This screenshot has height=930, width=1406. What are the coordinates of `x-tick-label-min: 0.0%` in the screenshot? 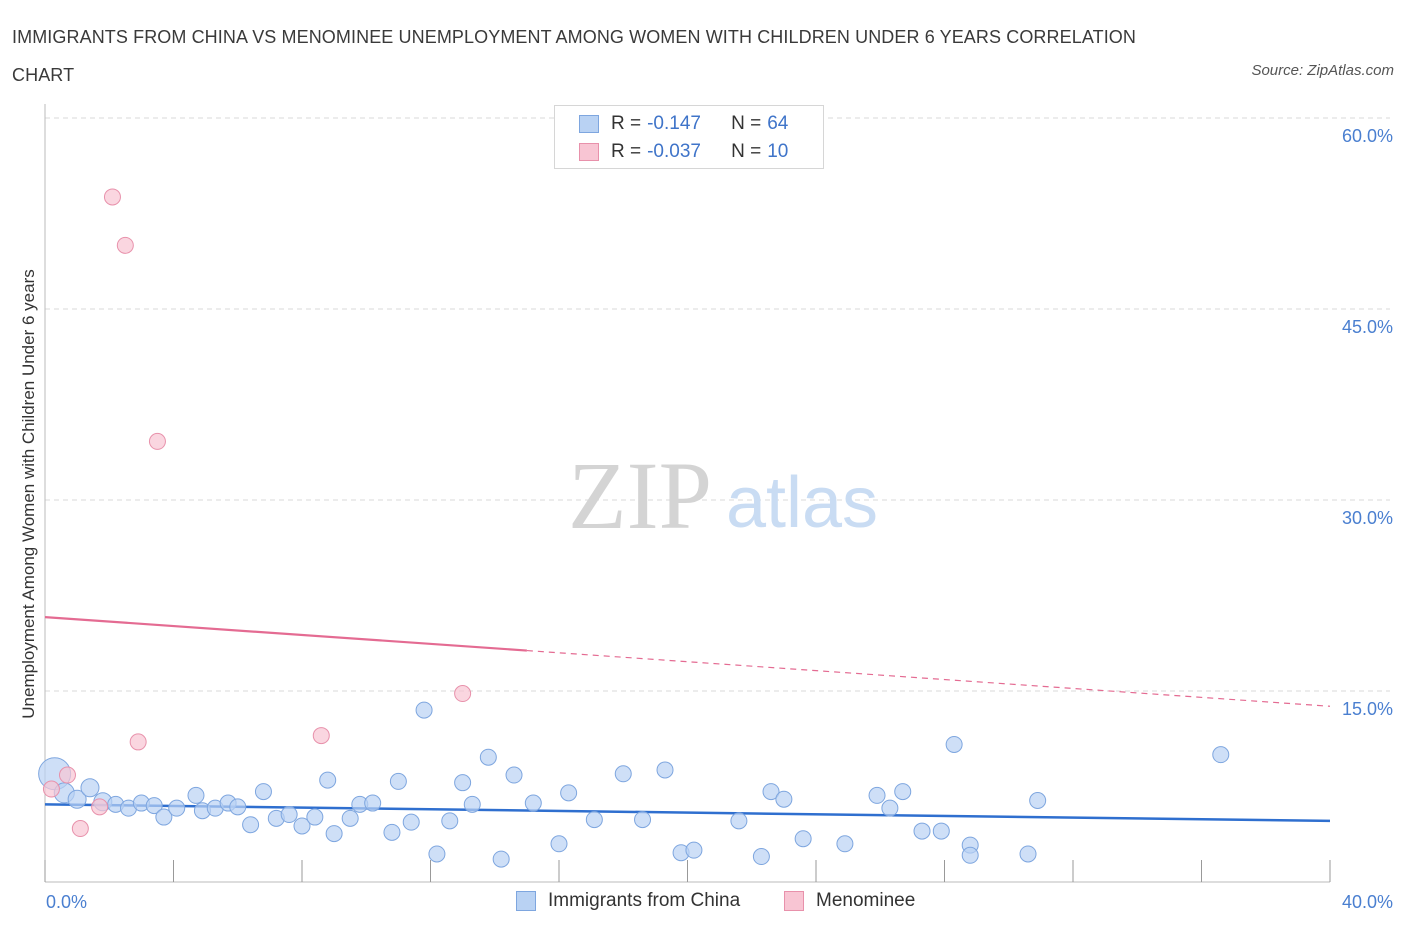 It's located at (66, 902).